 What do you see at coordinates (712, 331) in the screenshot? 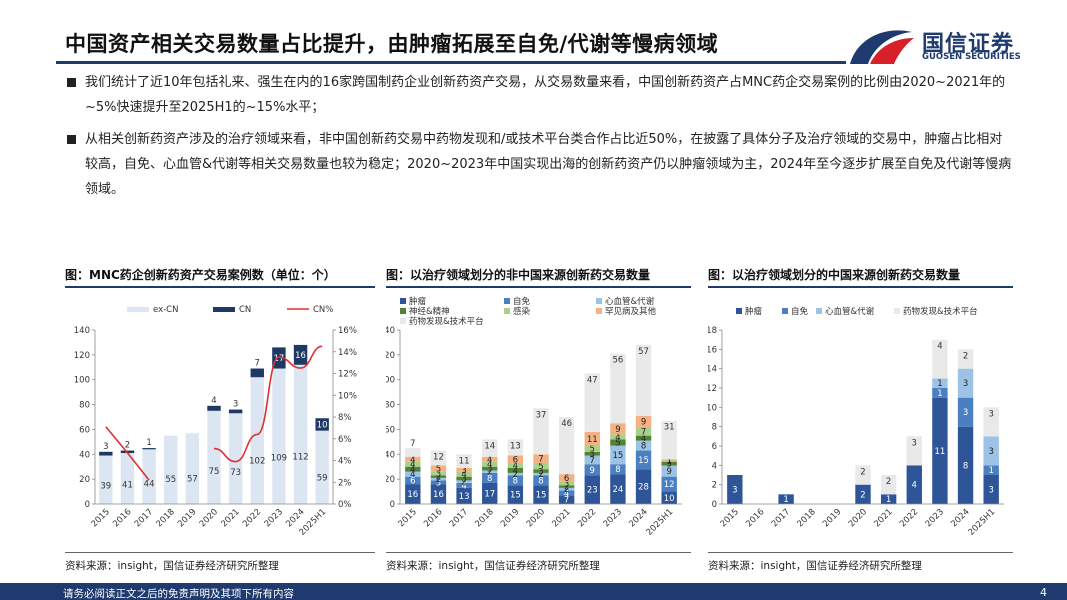
I see `tick-label: 18` at bounding box center [712, 331].